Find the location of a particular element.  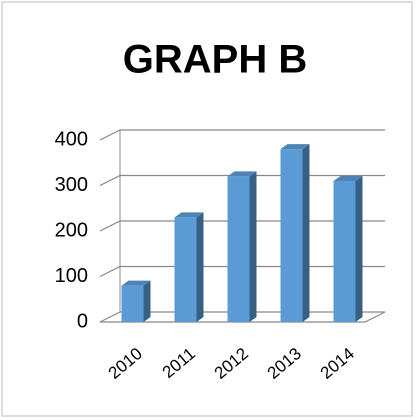

y-tick-label: 0 is located at coordinates (82, 321).